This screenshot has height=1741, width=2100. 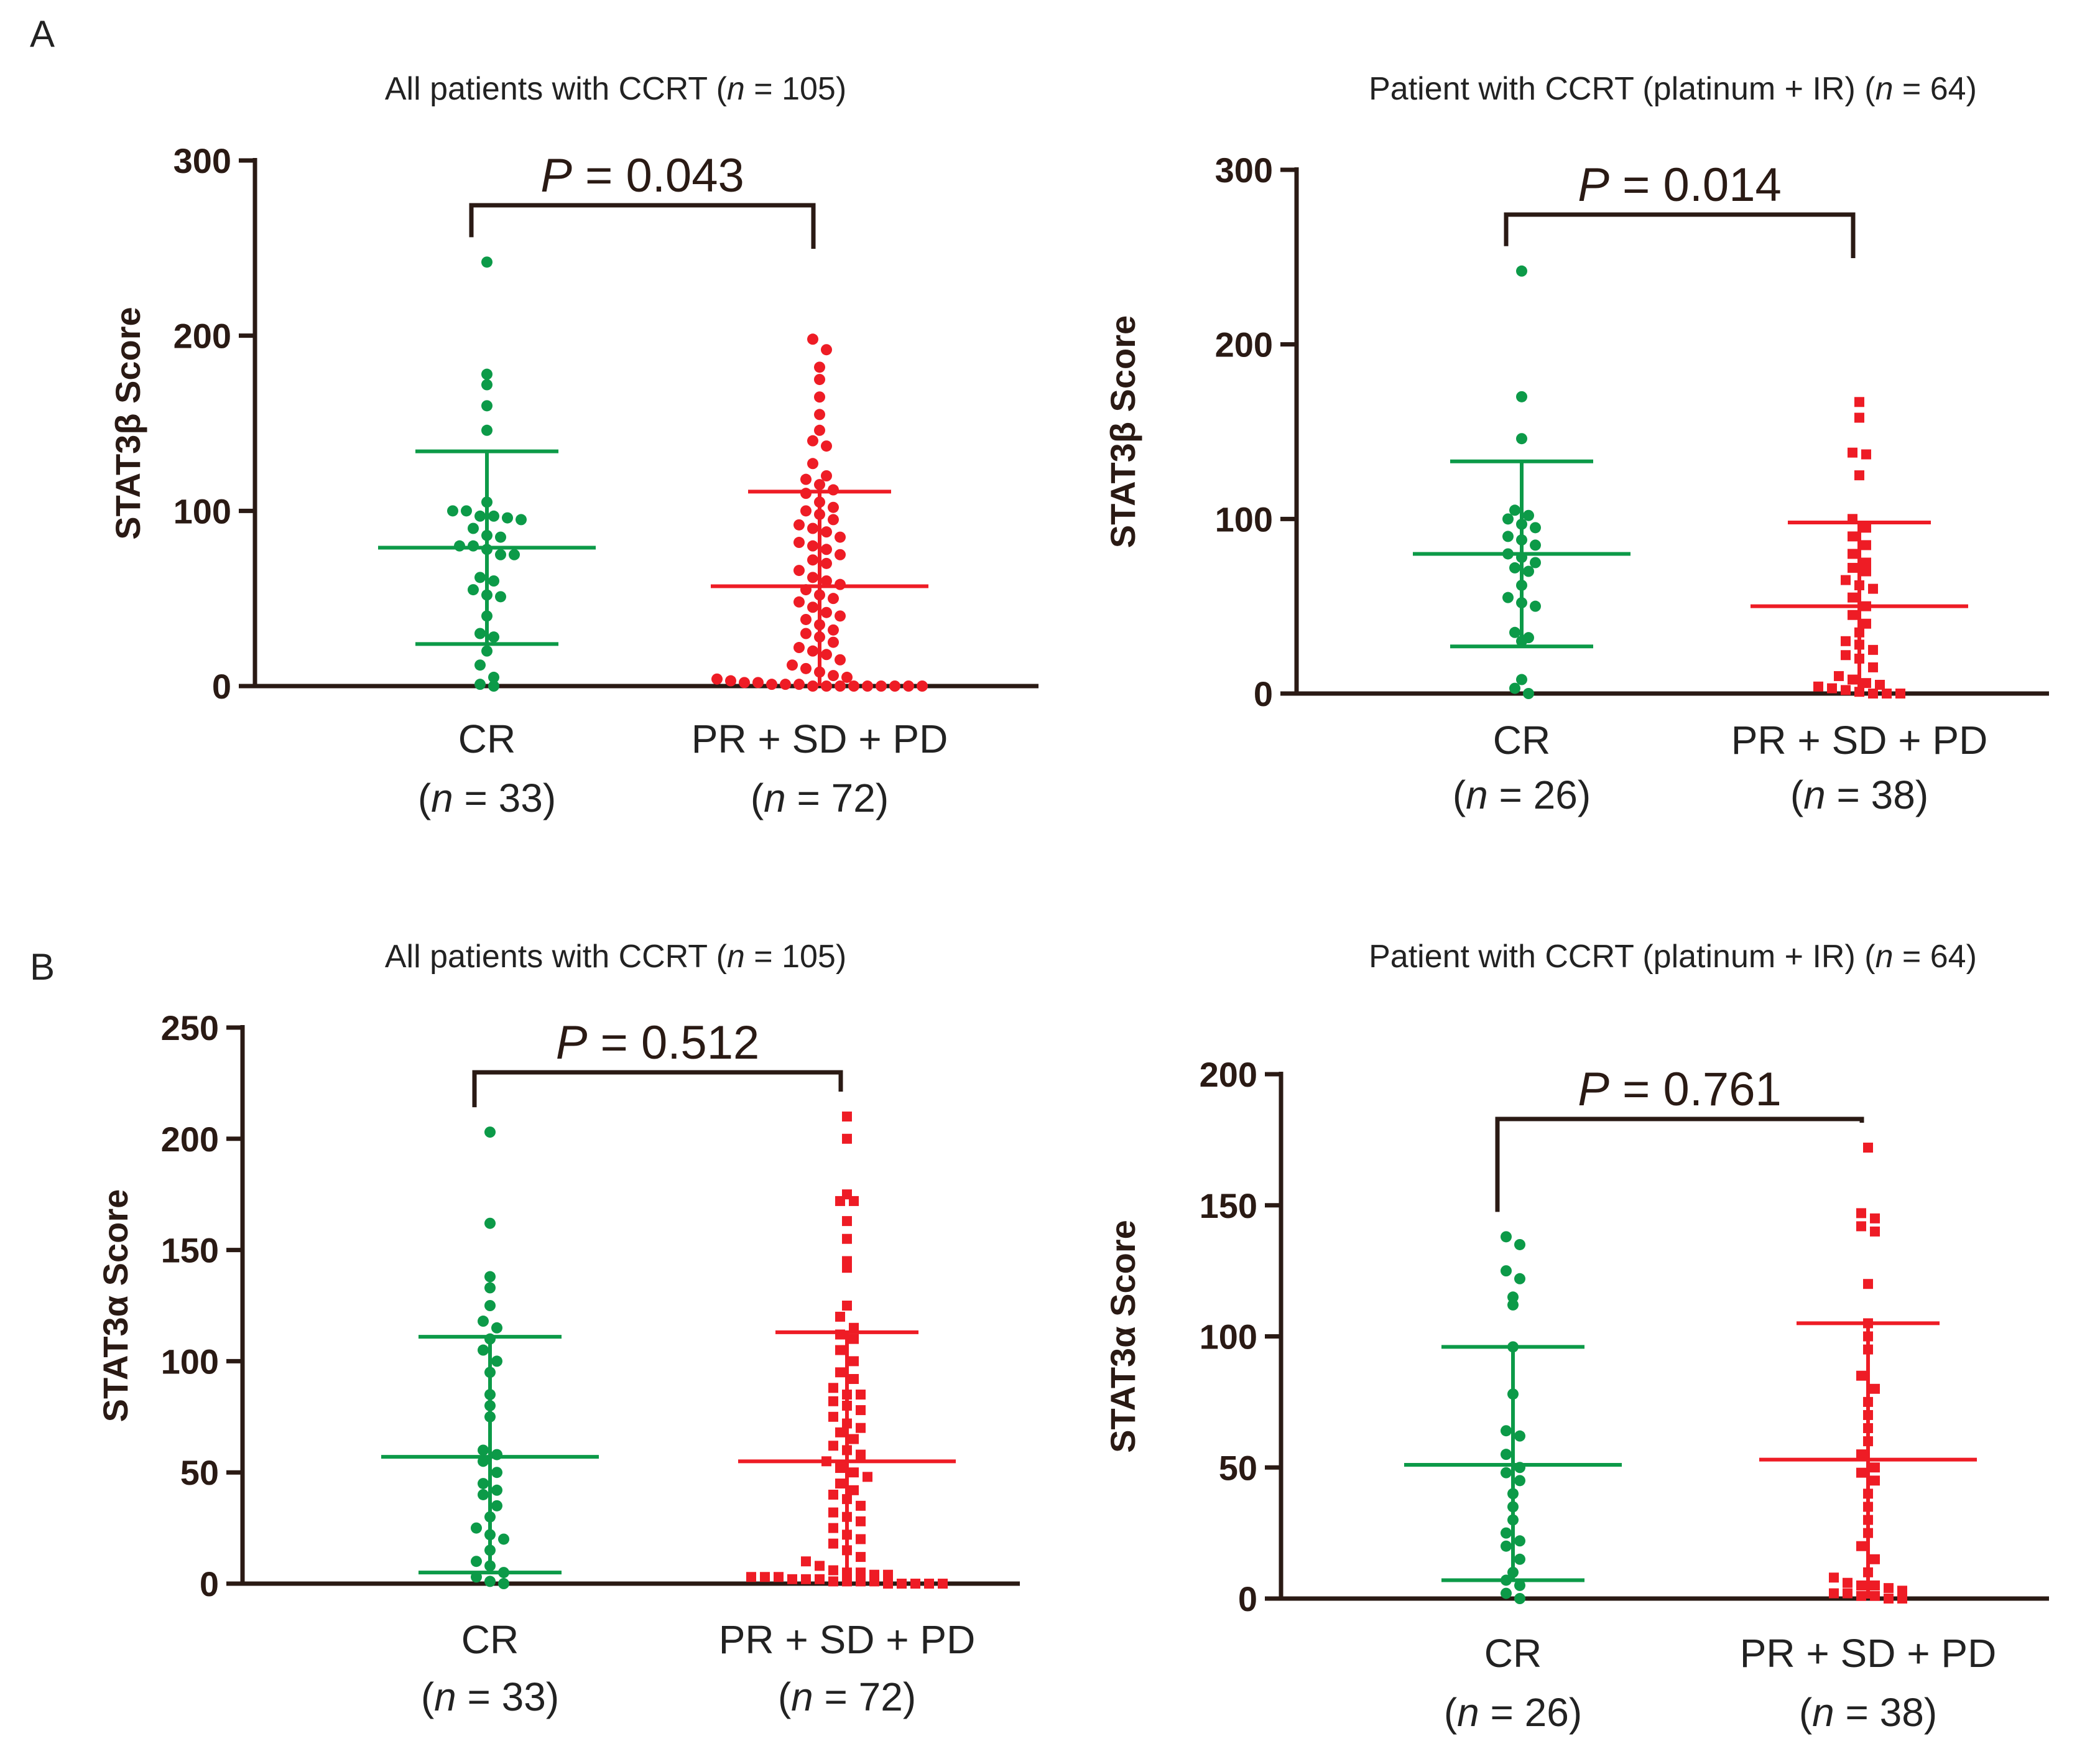 I want to click on p-value-label: P = 0.043, so click(x=642, y=175).